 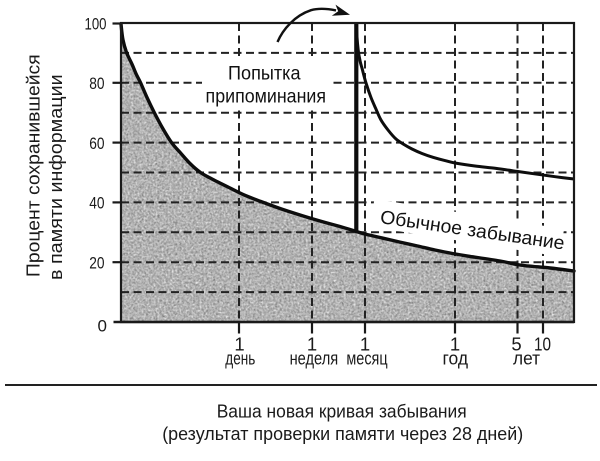 What do you see at coordinates (456, 357) in the screenshot?
I see `svg-text: год` at bounding box center [456, 357].